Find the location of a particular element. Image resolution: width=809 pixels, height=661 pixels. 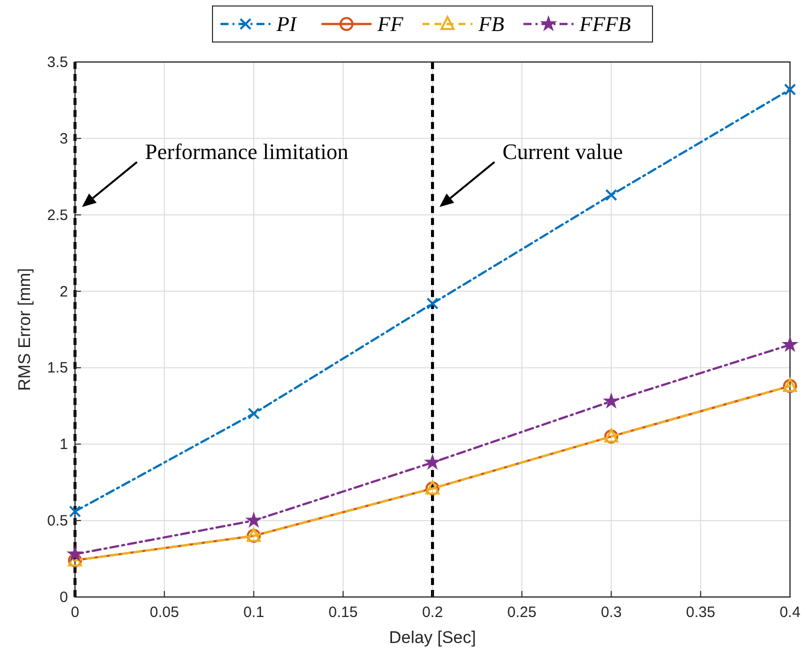

x-tick-label: 0.4 is located at coordinates (790, 612).